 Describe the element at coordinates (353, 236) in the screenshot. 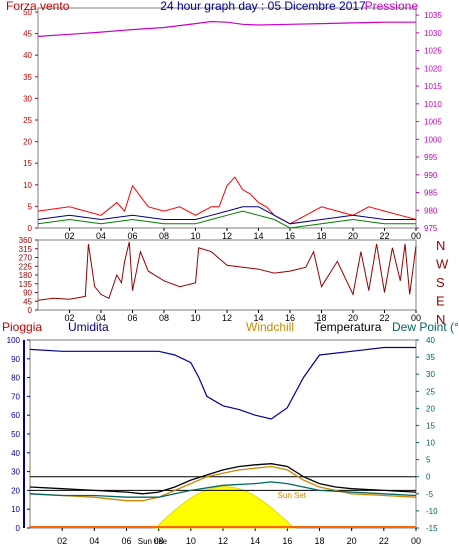

I see `x-tick-label: 20` at that location.